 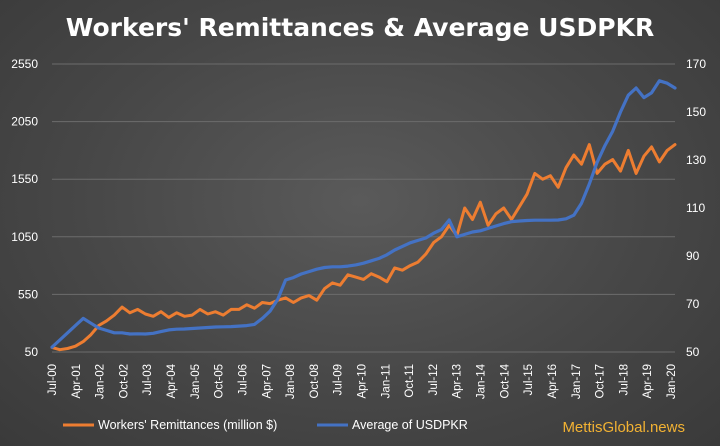 What do you see at coordinates (696, 112) in the screenshot?
I see `right-tick-label: 150` at bounding box center [696, 112].